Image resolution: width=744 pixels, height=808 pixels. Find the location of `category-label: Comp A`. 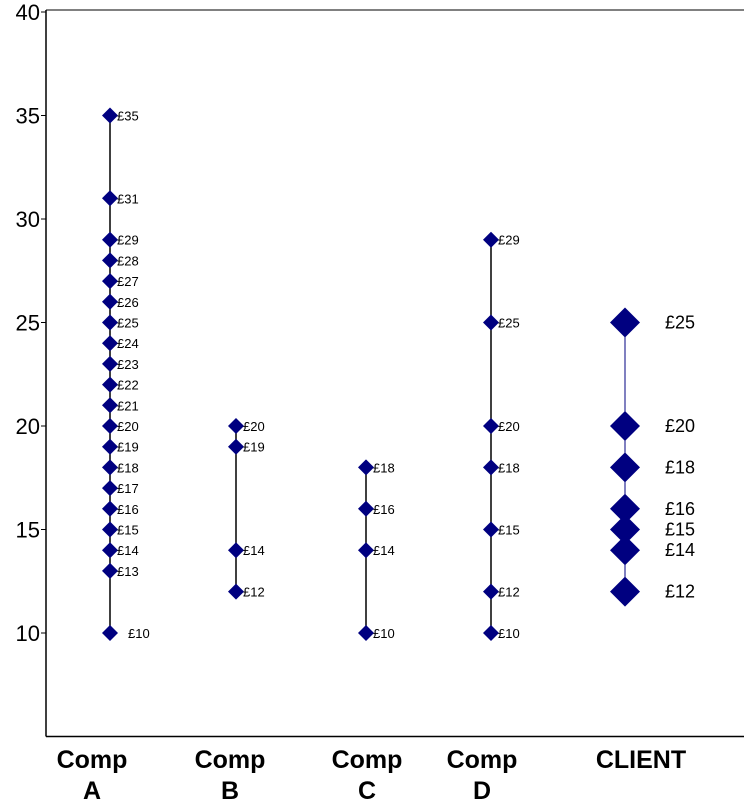

category-label: Comp A is located at coordinates (92, 775).